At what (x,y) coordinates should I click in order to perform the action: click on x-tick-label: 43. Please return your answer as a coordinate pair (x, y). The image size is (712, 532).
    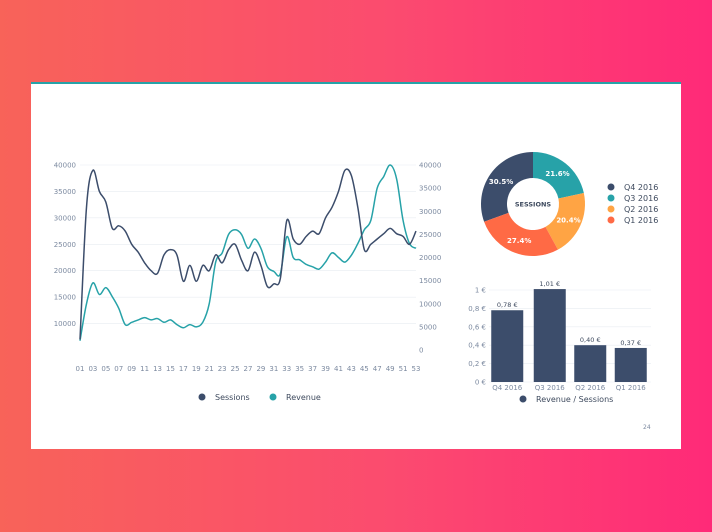
    Looking at the image, I should click on (351, 369).